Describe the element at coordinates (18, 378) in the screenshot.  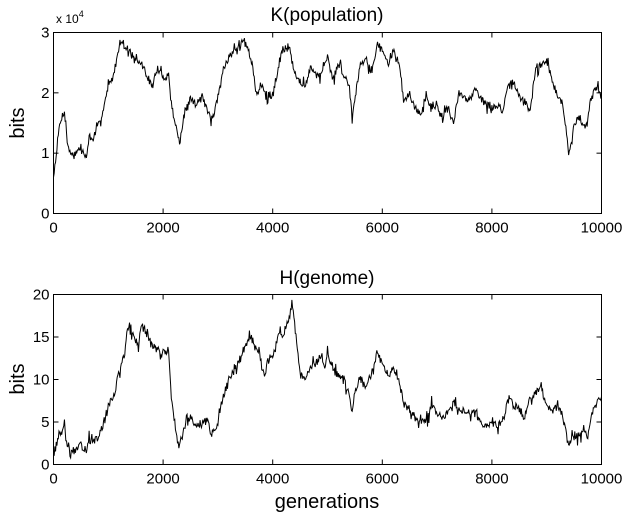
I see `h-genome-y-axis-label: bits` at that location.